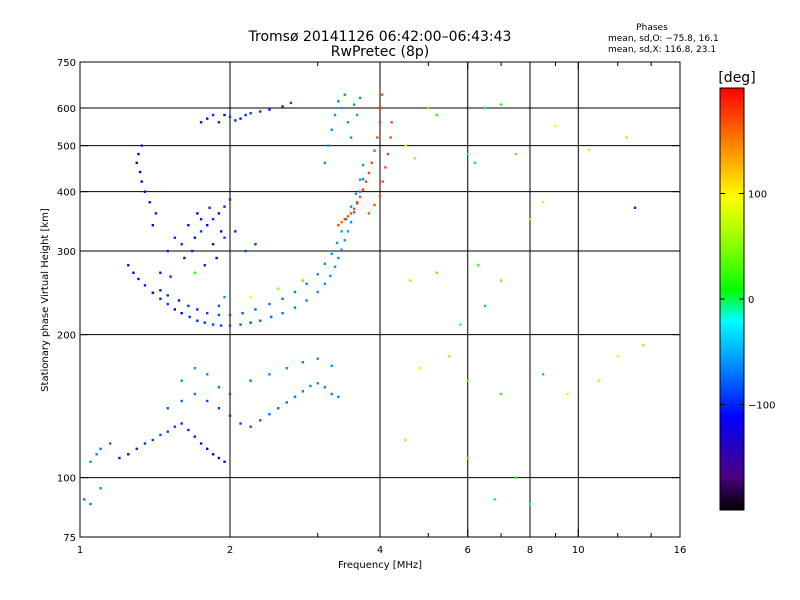 This screenshot has width=800, height=600. Describe the element at coordinates (230, 550) in the screenshot. I see `x-tick-label: 2` at that location.